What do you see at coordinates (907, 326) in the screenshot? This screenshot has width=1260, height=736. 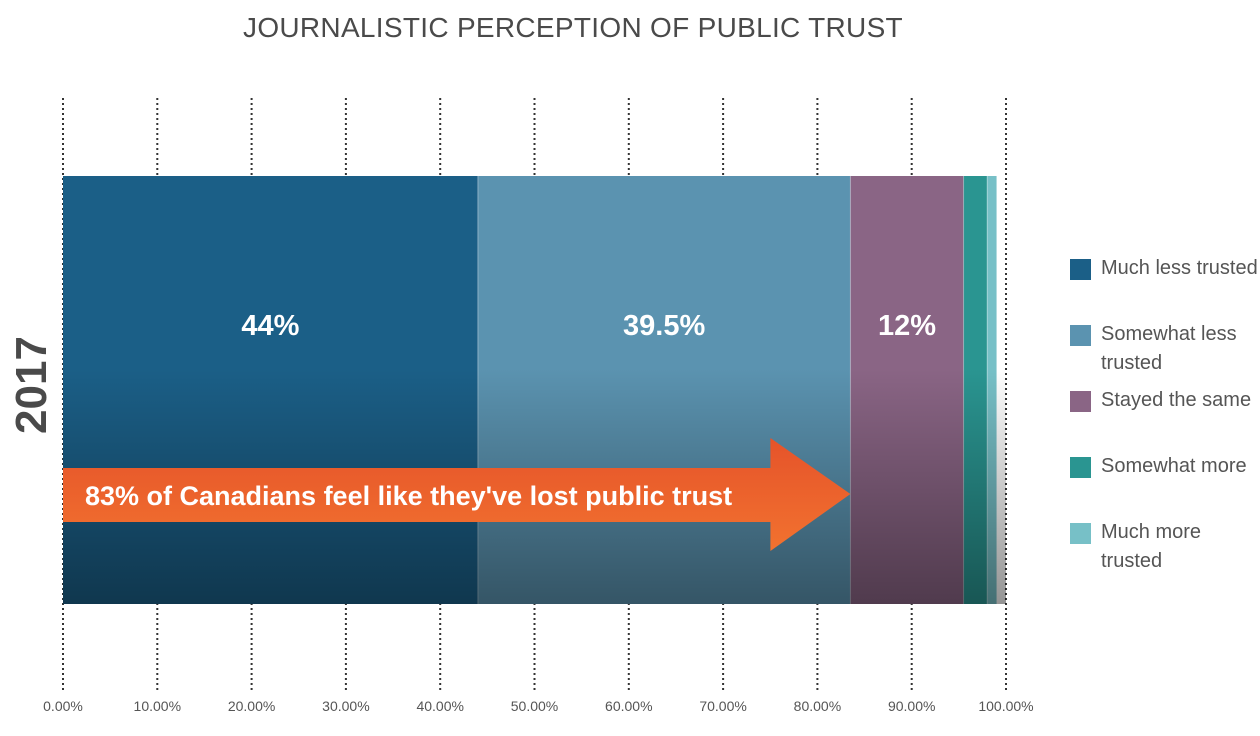 I see `bar-value-label: 12%` at bounding box center [907, 326].